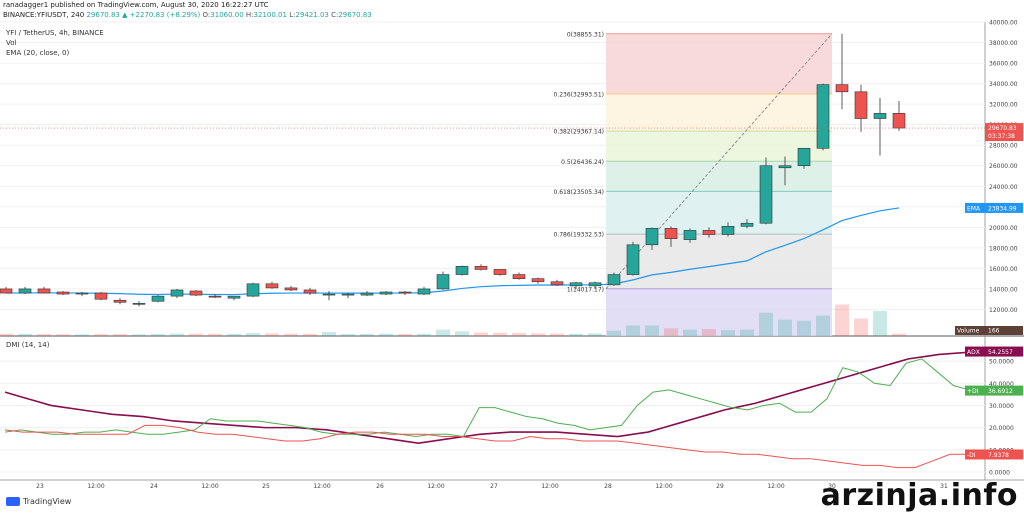 The image size is (1024, 513). Describe the element at coordinates (1001, 384) in the screenshot. I see `dmi-tick-label: 40.0000` at that location.